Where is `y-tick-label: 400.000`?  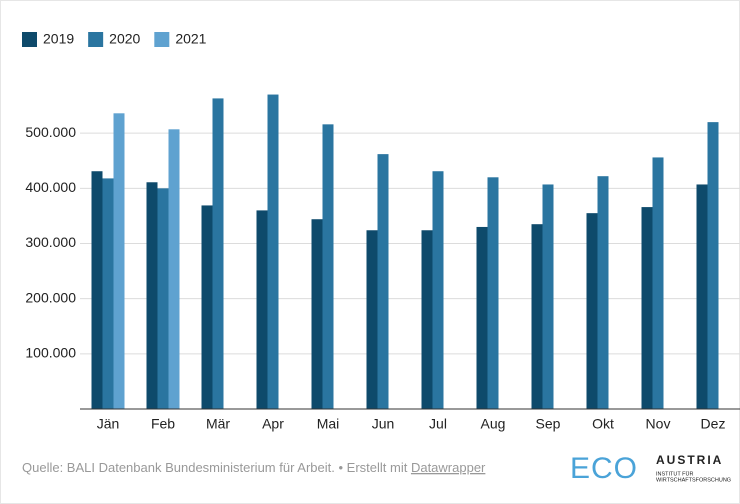 y-tick-label: 400.000 is located at coordinates (50, 187).